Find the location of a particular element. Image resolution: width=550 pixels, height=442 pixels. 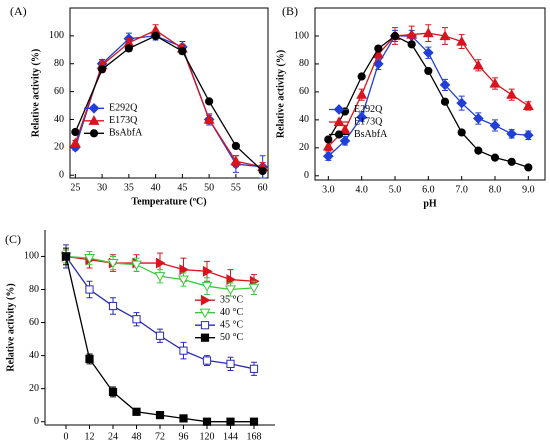

x-axis-label: Temperature (ºC) is located at coordinates (168, 201).